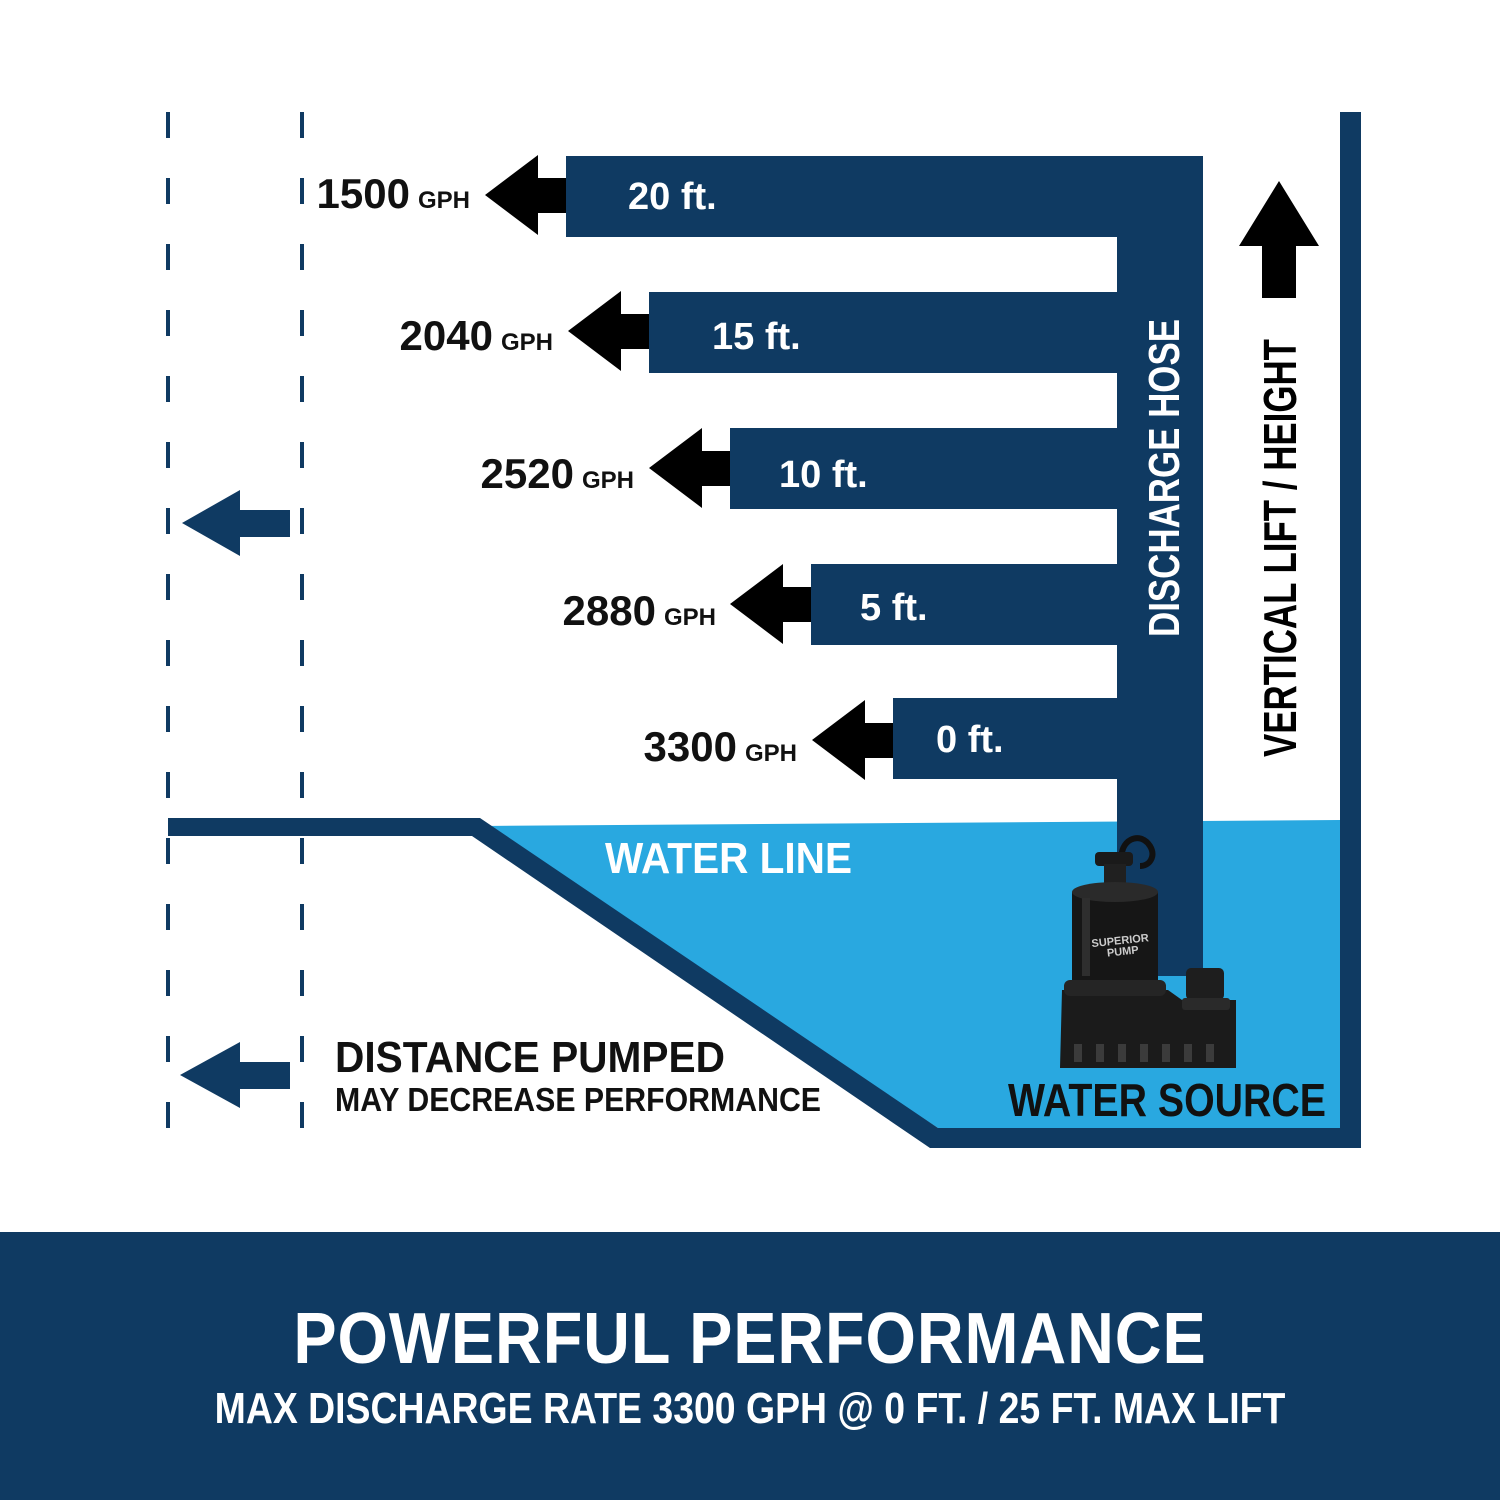 The image size is (1500, 1500). What do you see at coordinates (926, 332) in the screenshot?
I see `hose-outlet-15ft` at bounding box center [926, 332].